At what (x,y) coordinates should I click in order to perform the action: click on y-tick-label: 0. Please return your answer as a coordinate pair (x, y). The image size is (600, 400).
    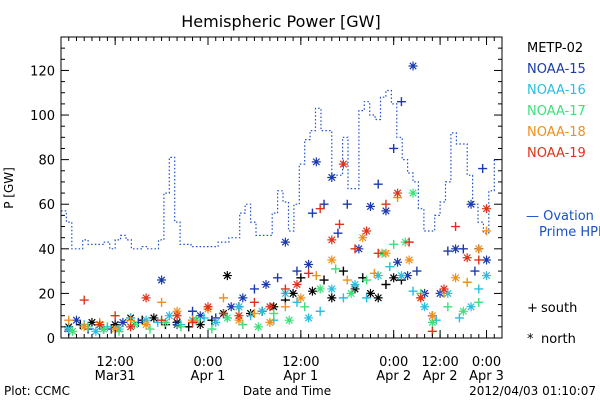
    Looking at the image, I should click on (51, 339).